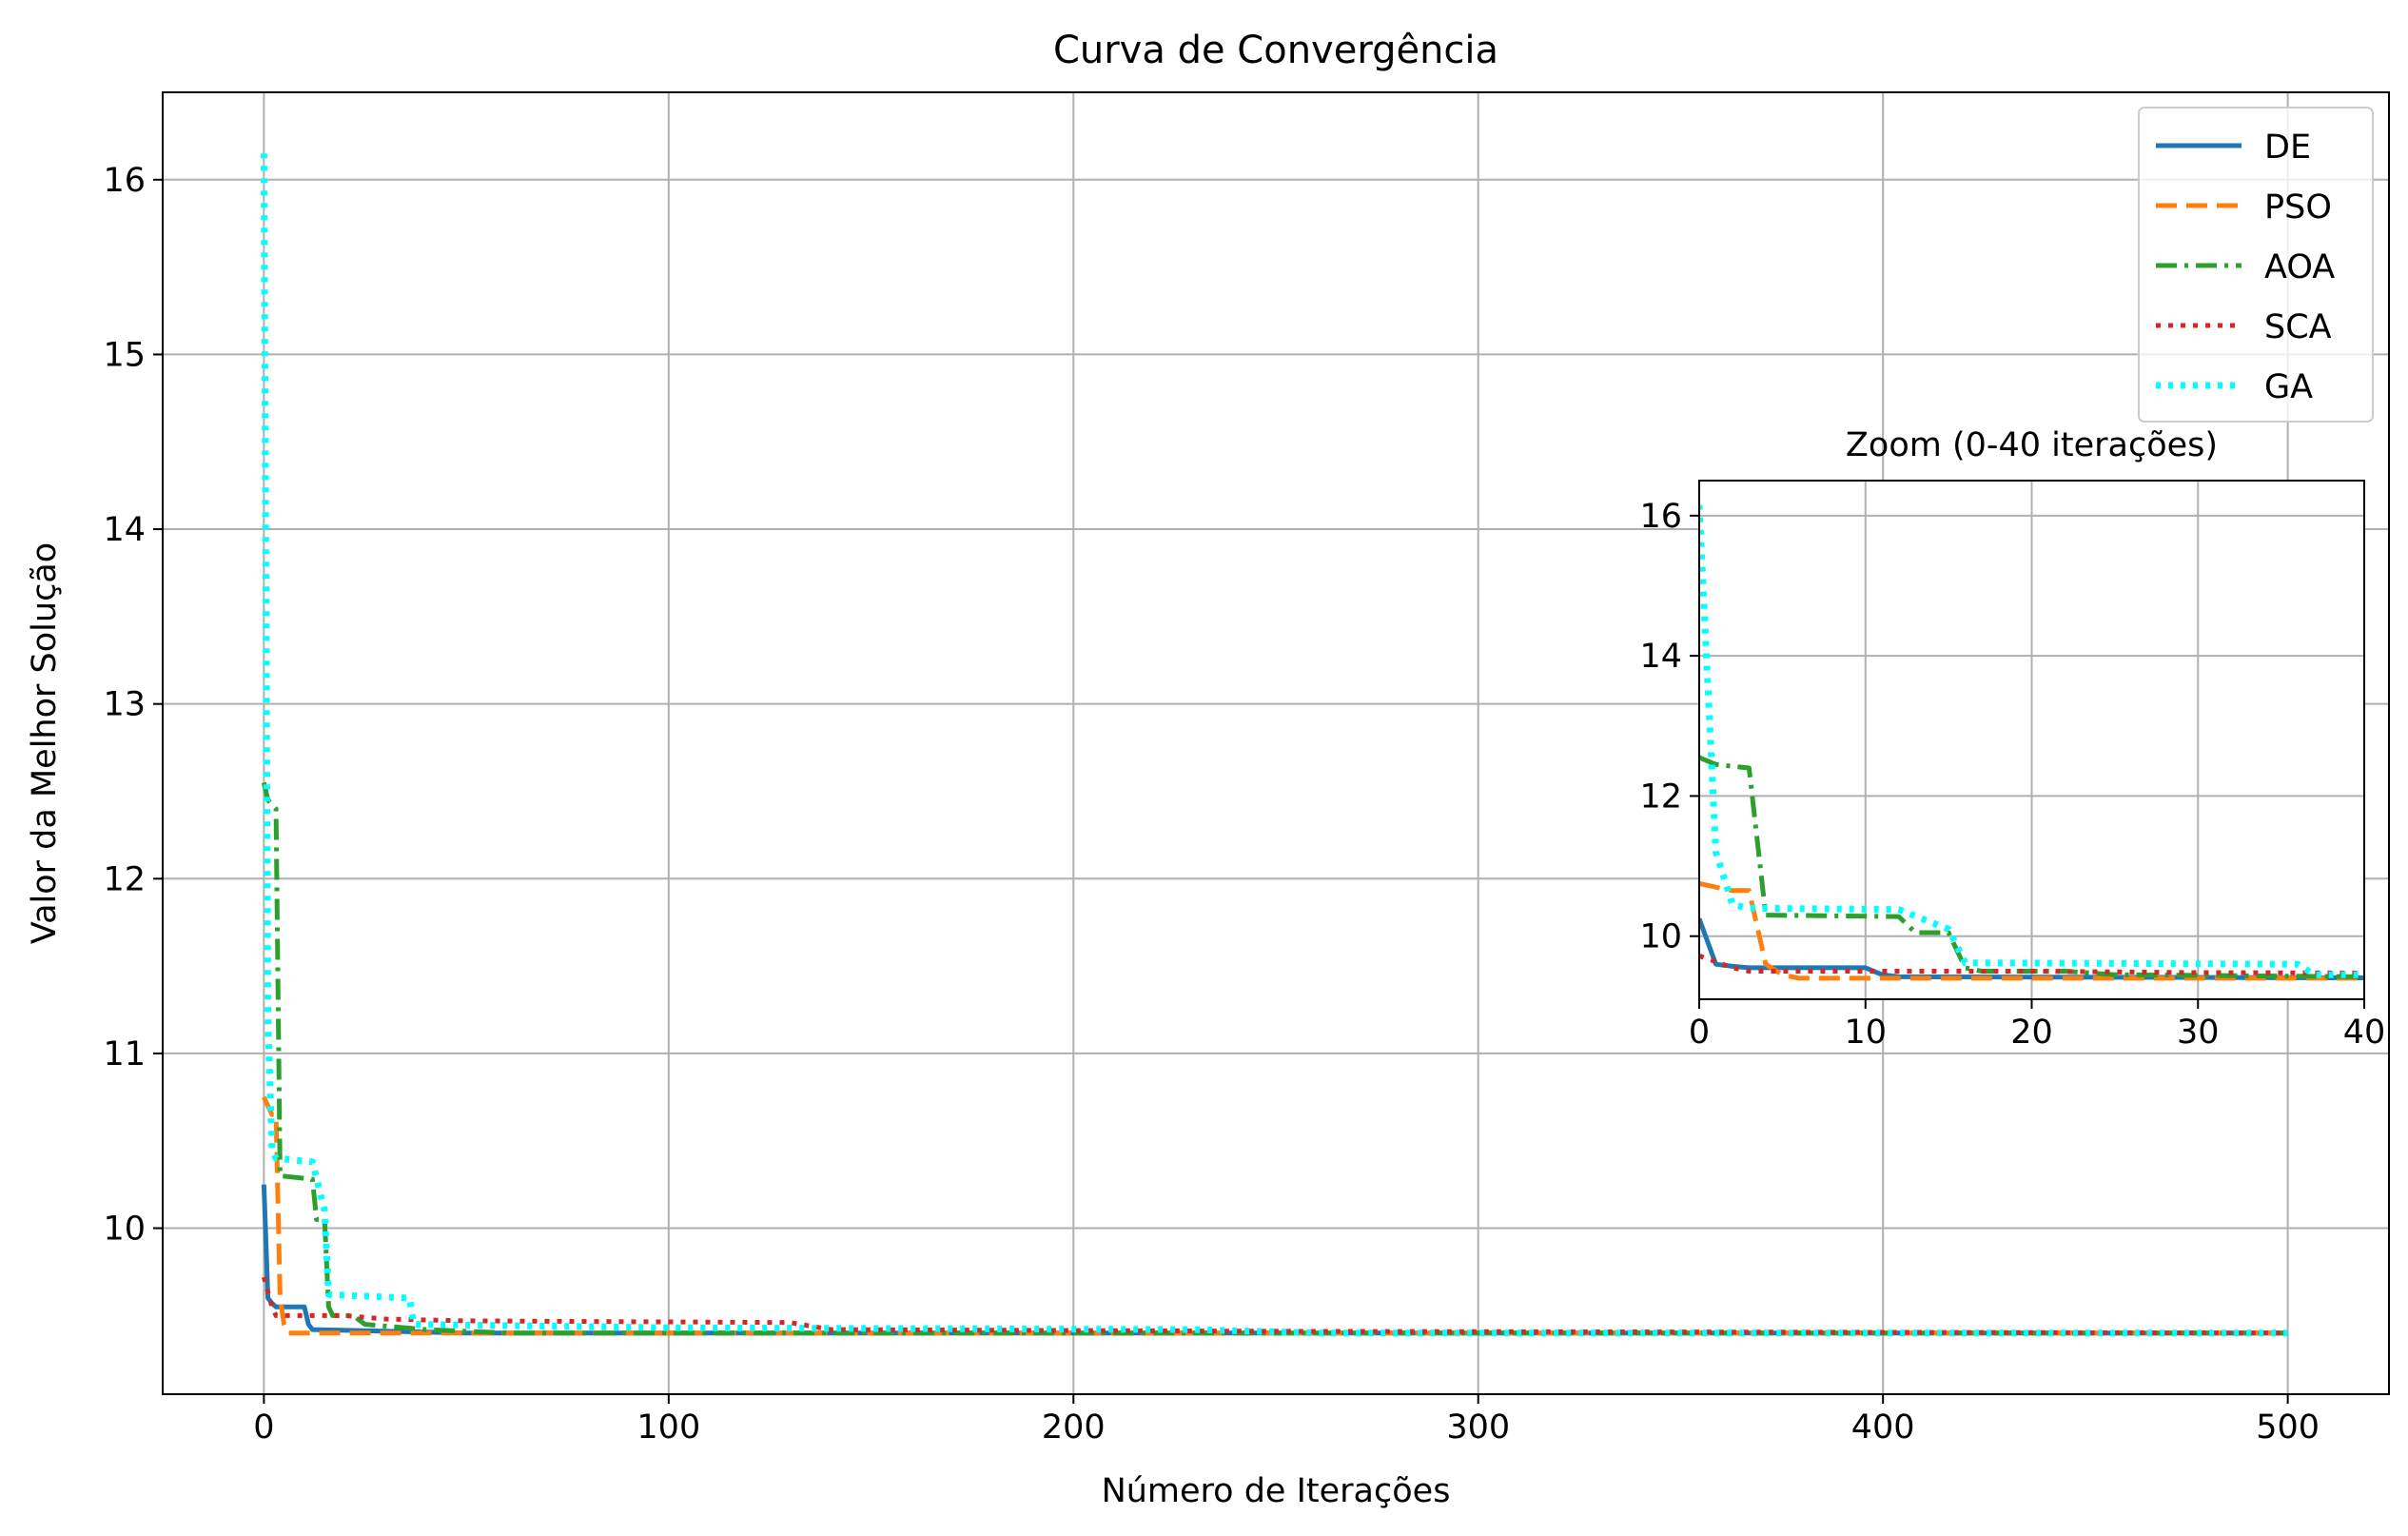  What do you see at coordinates (1274, 1306) in the screenshot?
I see `series-line-sca` at bounding box center [1274, 1306].